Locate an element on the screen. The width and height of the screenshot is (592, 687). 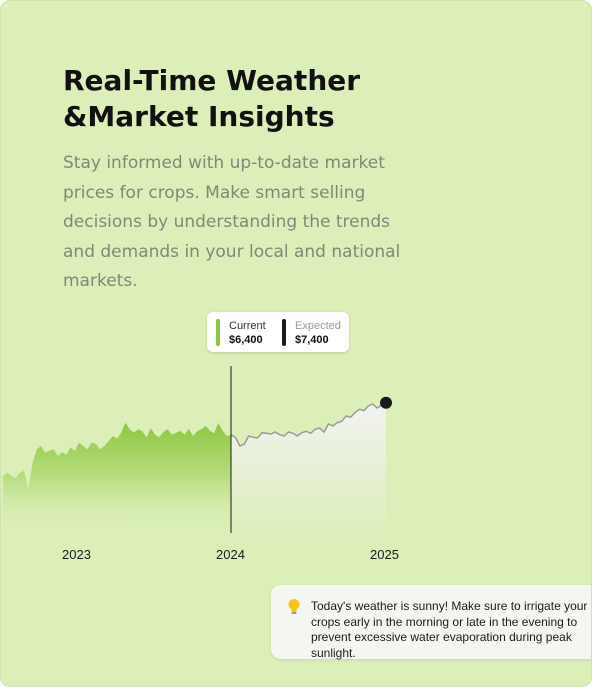
forecast-end-point is located at coordinates (386, 402).